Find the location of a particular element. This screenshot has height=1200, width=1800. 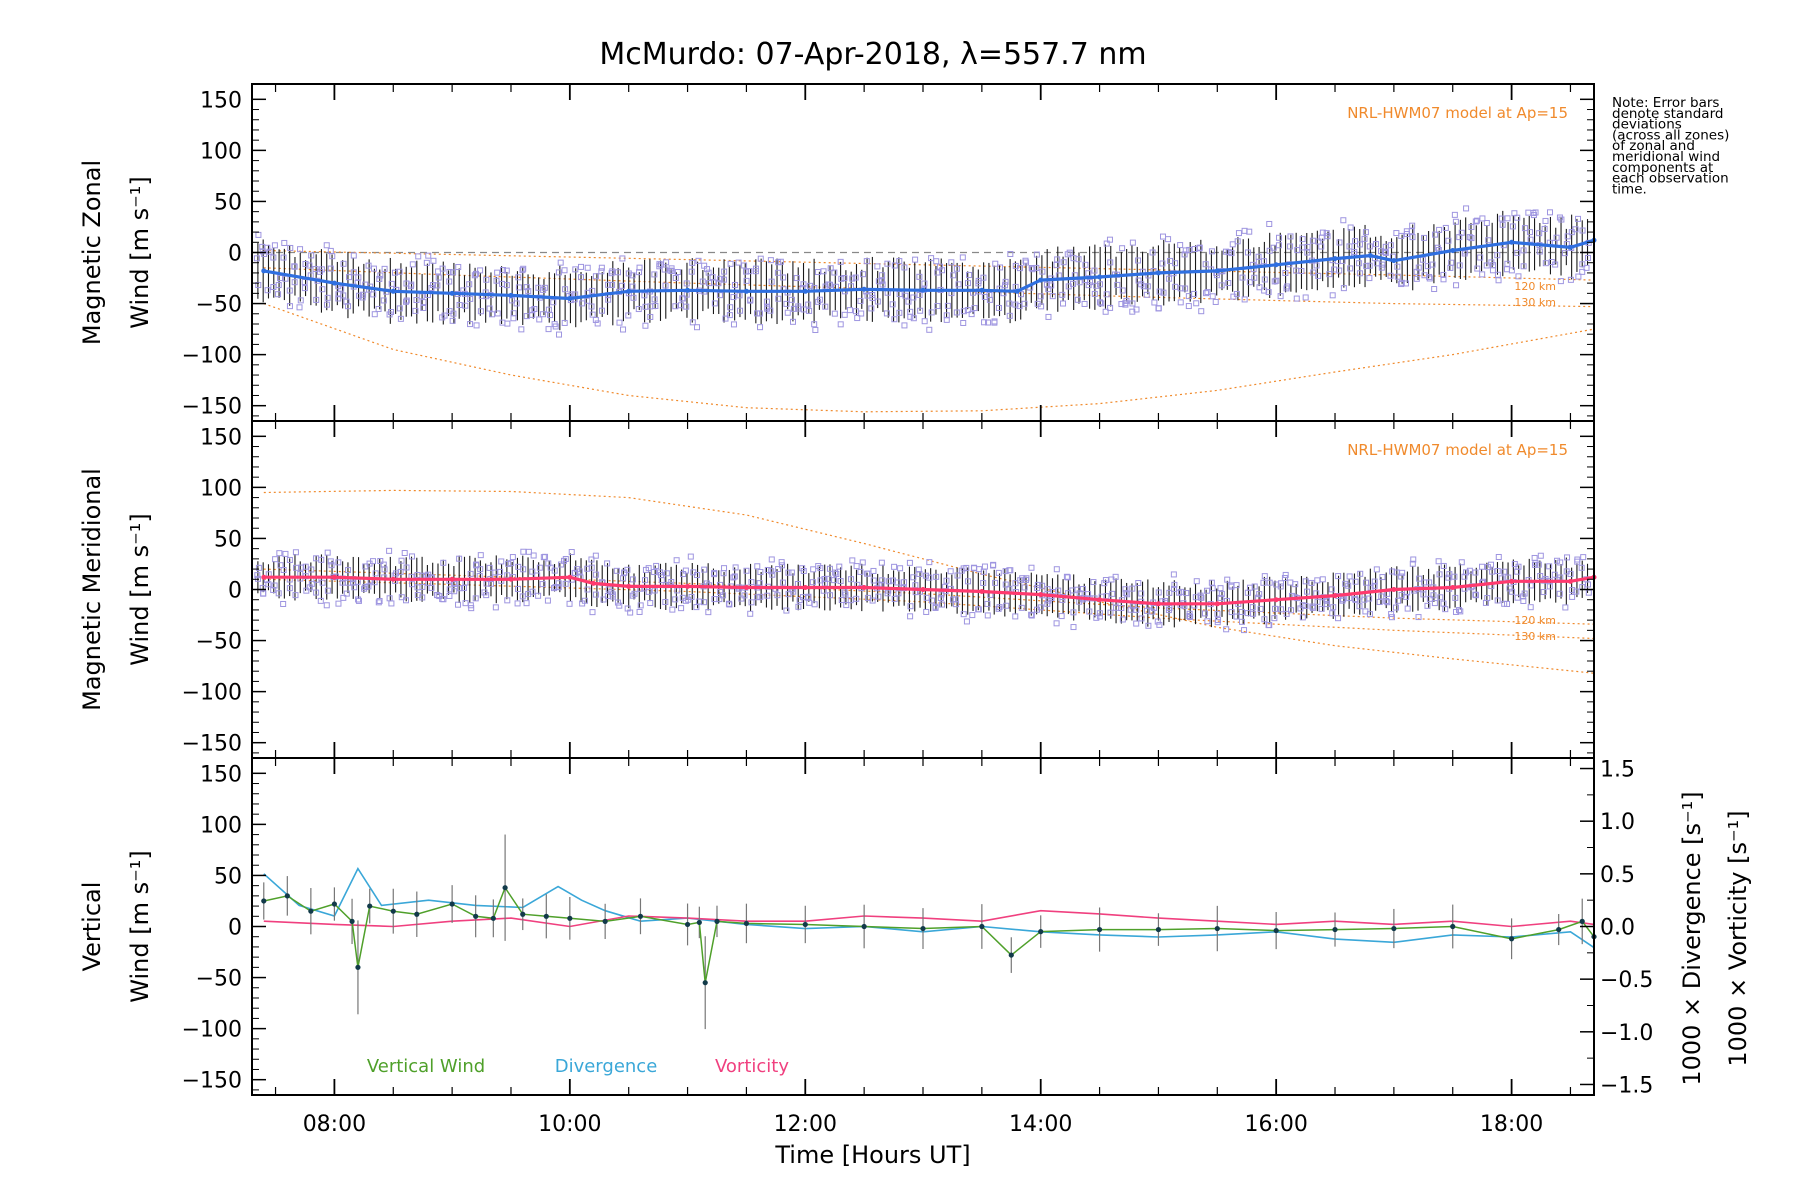

zonal-mean-point is located at coordinates (393, 291).